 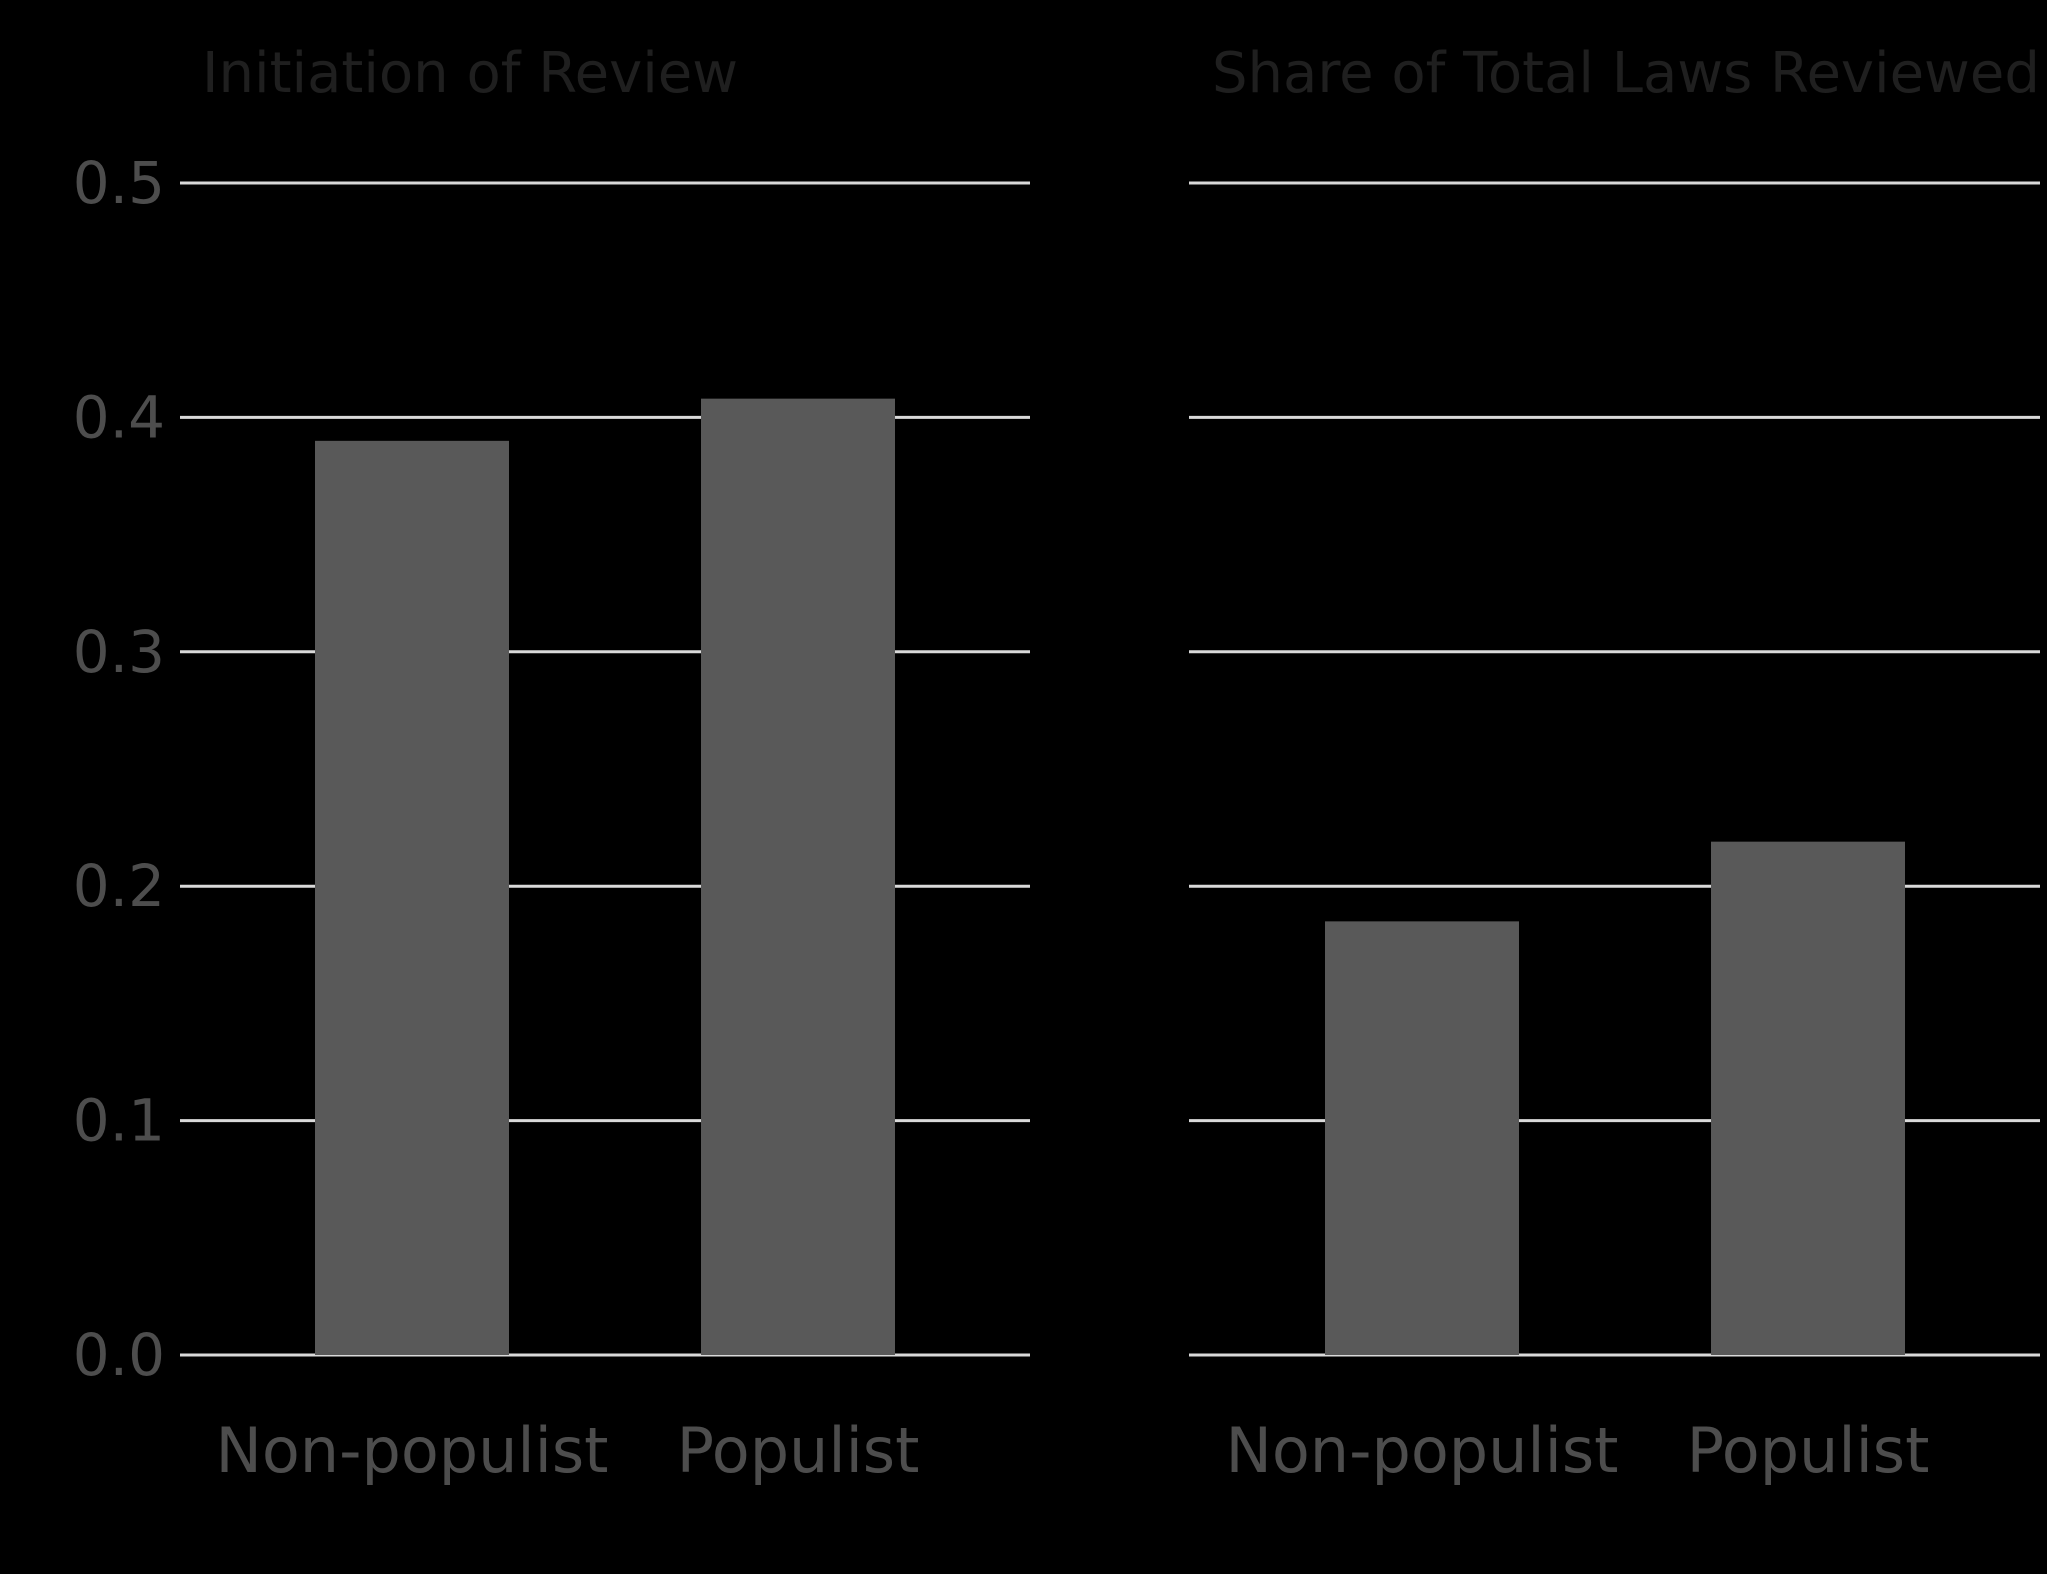 What do you see at coordinates (119, 886) in the screenshot?
I see `y-tick-label: 0.2` at bounding box center [119, 886].